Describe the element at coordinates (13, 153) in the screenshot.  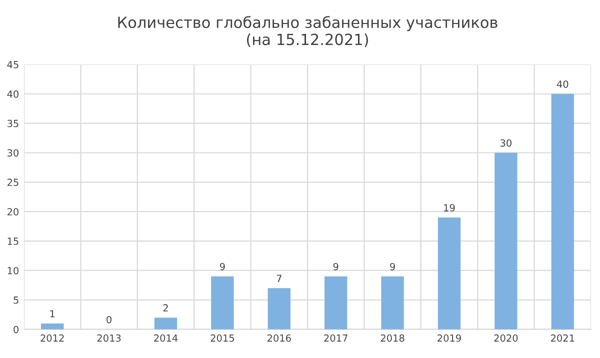
I see `y-tick-label: 30` at that location.